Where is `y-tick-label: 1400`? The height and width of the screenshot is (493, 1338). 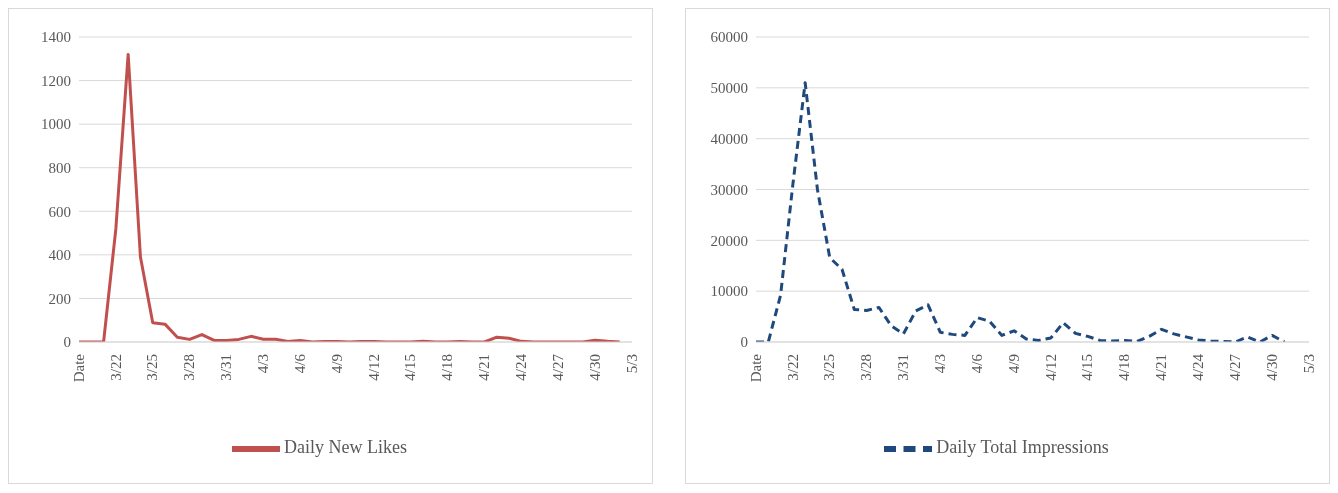 y-tick-label: 1400 is located at coordinates (56, 37).